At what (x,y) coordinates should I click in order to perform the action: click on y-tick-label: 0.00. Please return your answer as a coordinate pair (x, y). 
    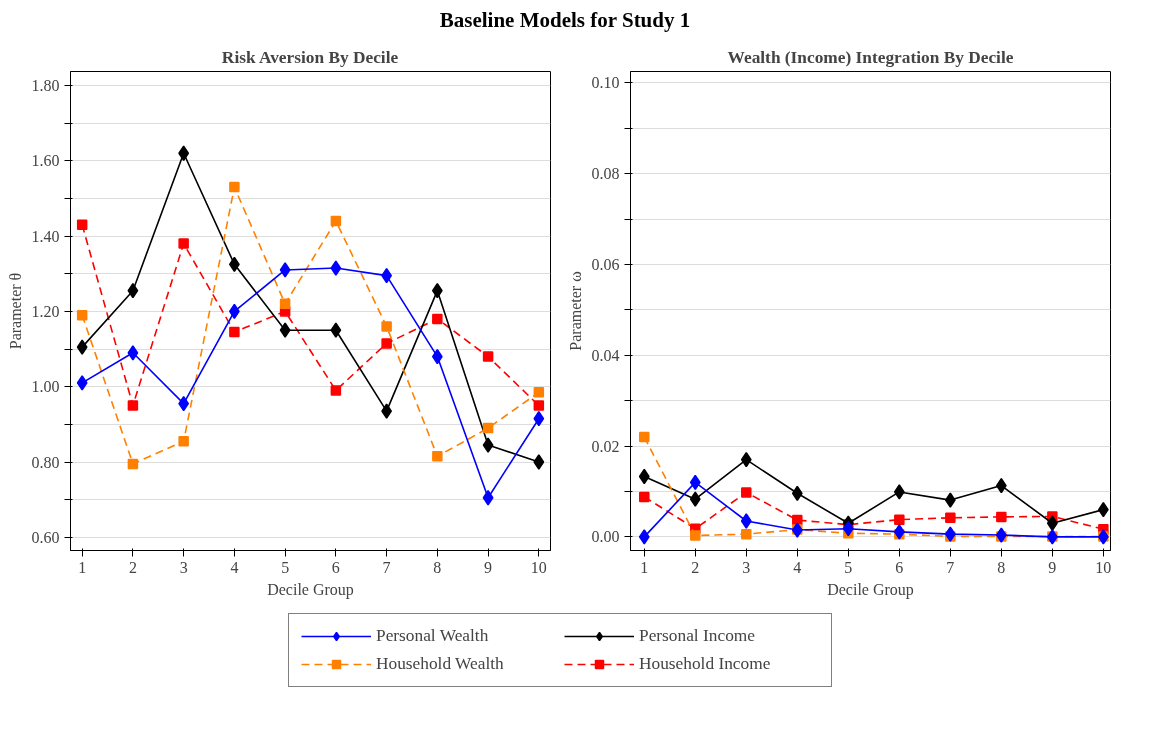
    Looking at the image, I should click on (605, 537).